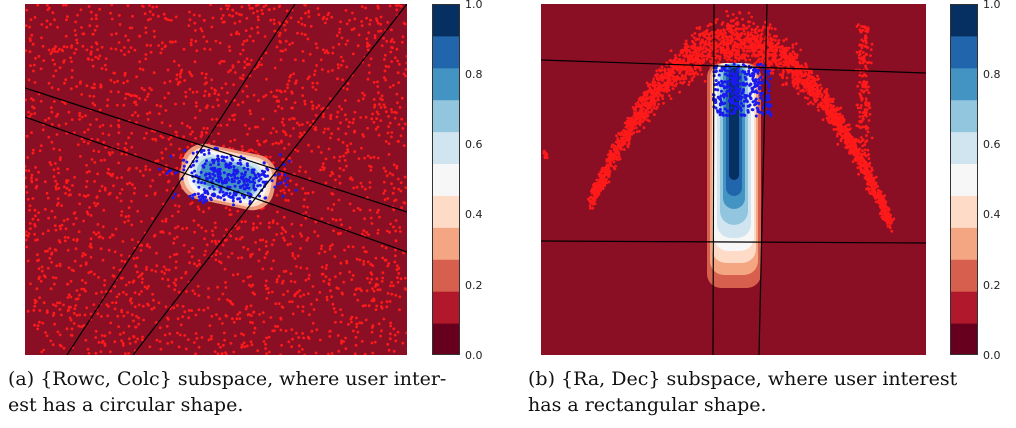 The height and width of the screenshot is (428, 1016). I want to click on colorbar-level, so click(446, 211).